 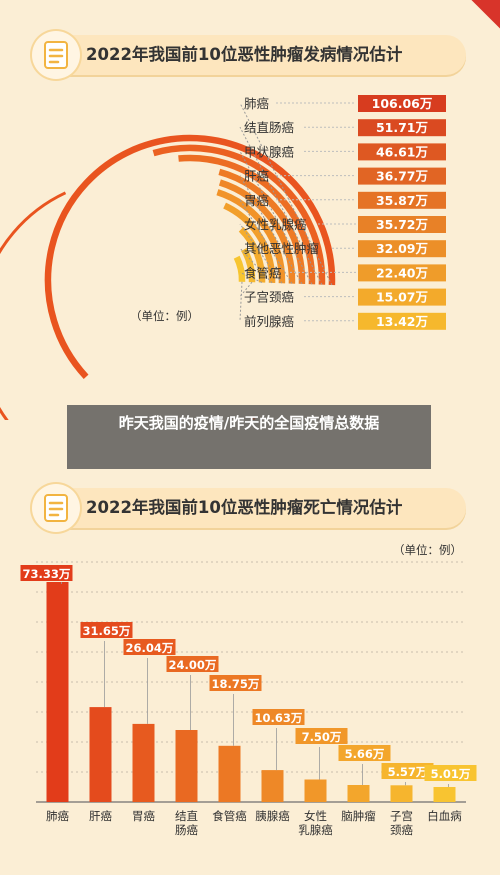 I want to click on value-label: 5.66万, so click(x=365, y=754).